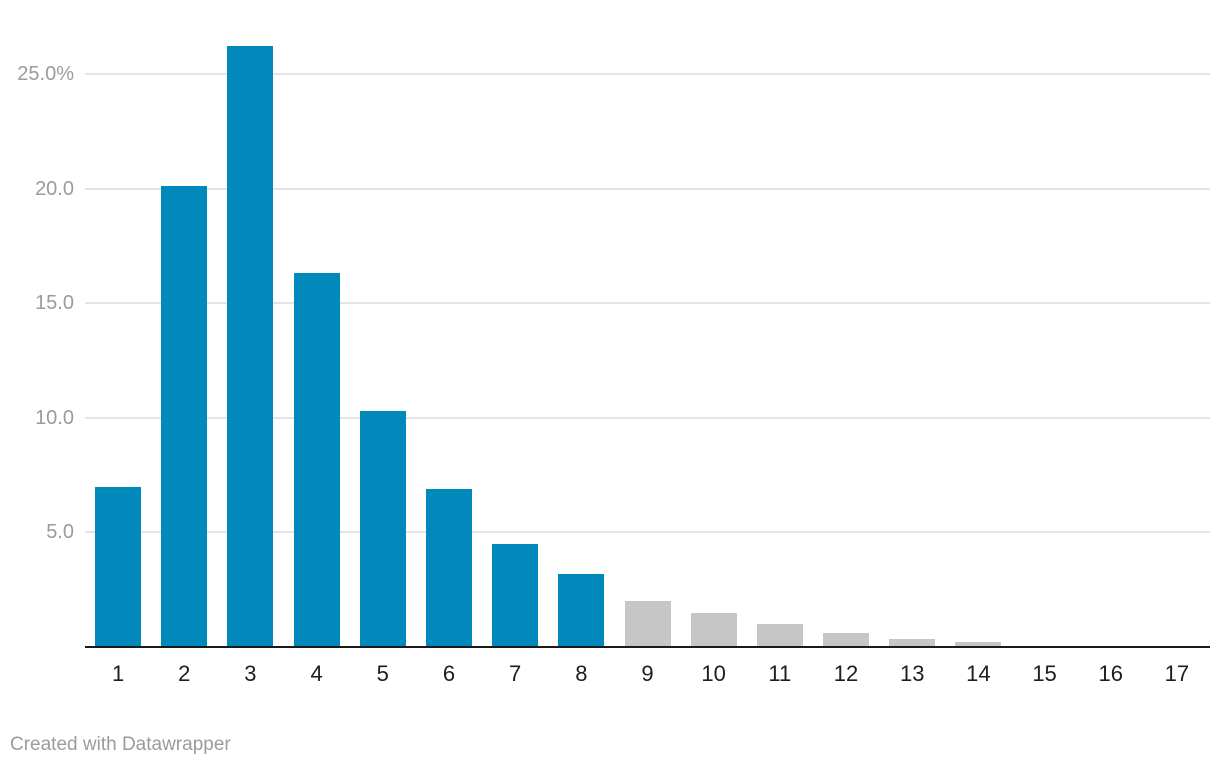 This screenshot has width=1220, height=768. I want to click on x-axis-tick-label: 11, so click(780, 673).